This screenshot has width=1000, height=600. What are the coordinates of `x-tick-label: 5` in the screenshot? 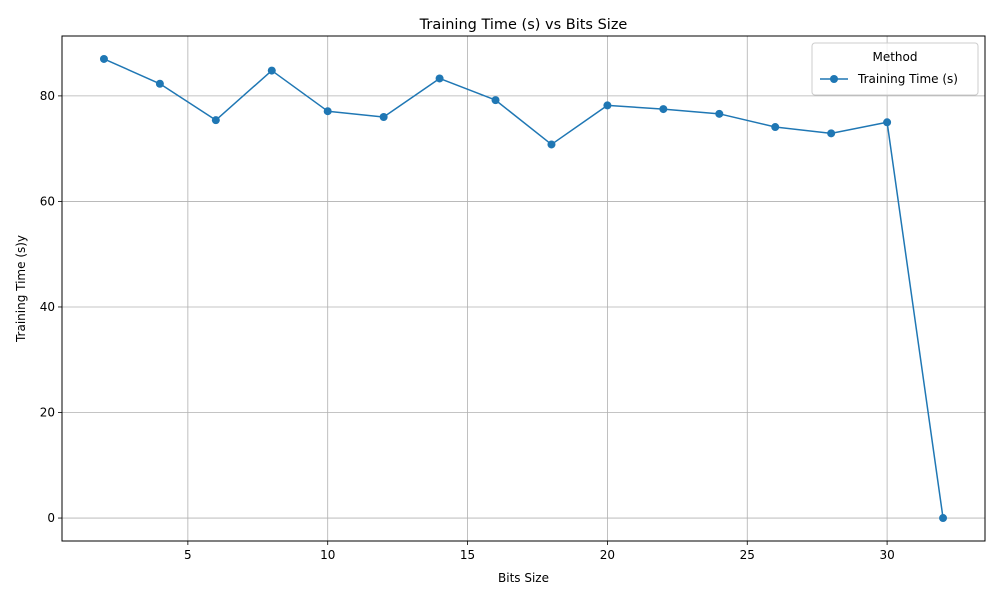 It's located at (188, 555).